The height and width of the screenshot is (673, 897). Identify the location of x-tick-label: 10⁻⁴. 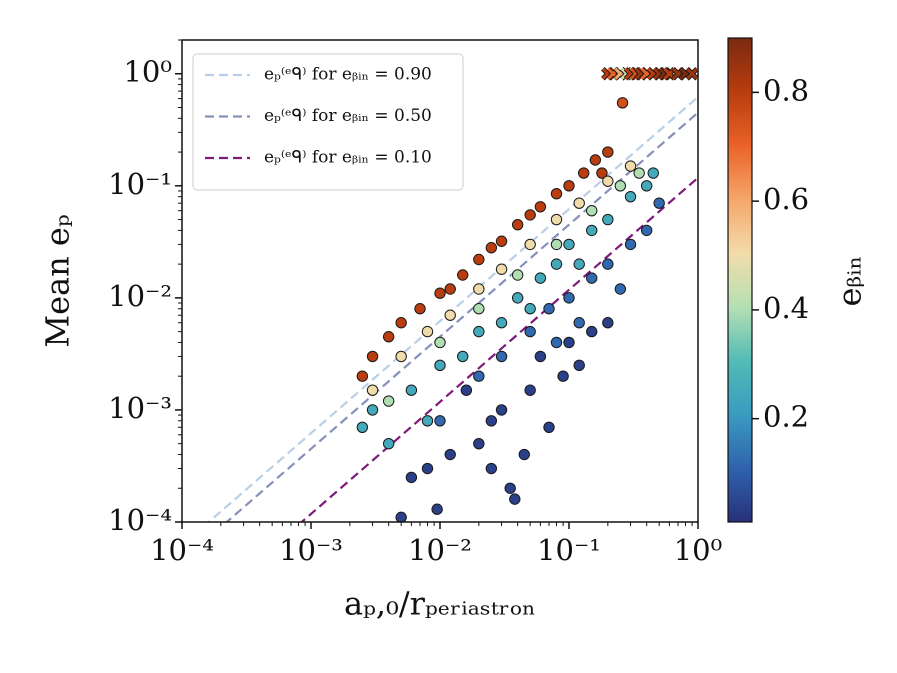
(182, 550).